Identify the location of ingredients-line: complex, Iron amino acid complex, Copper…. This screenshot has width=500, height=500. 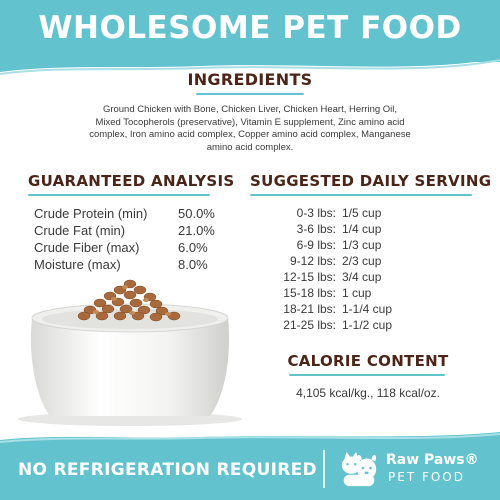
(250, 134).